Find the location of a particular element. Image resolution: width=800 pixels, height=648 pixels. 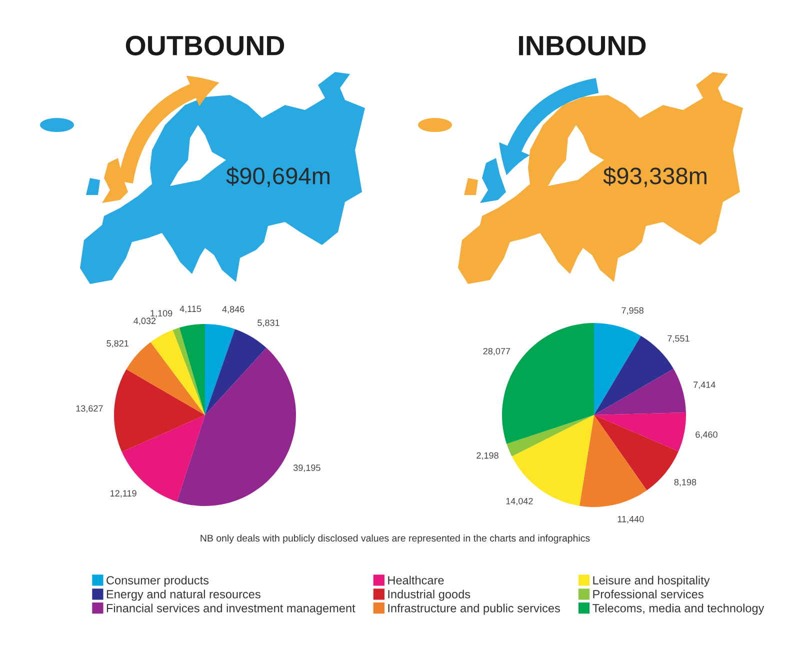

data-label: 4,846 is located at coordinates (233, 310).